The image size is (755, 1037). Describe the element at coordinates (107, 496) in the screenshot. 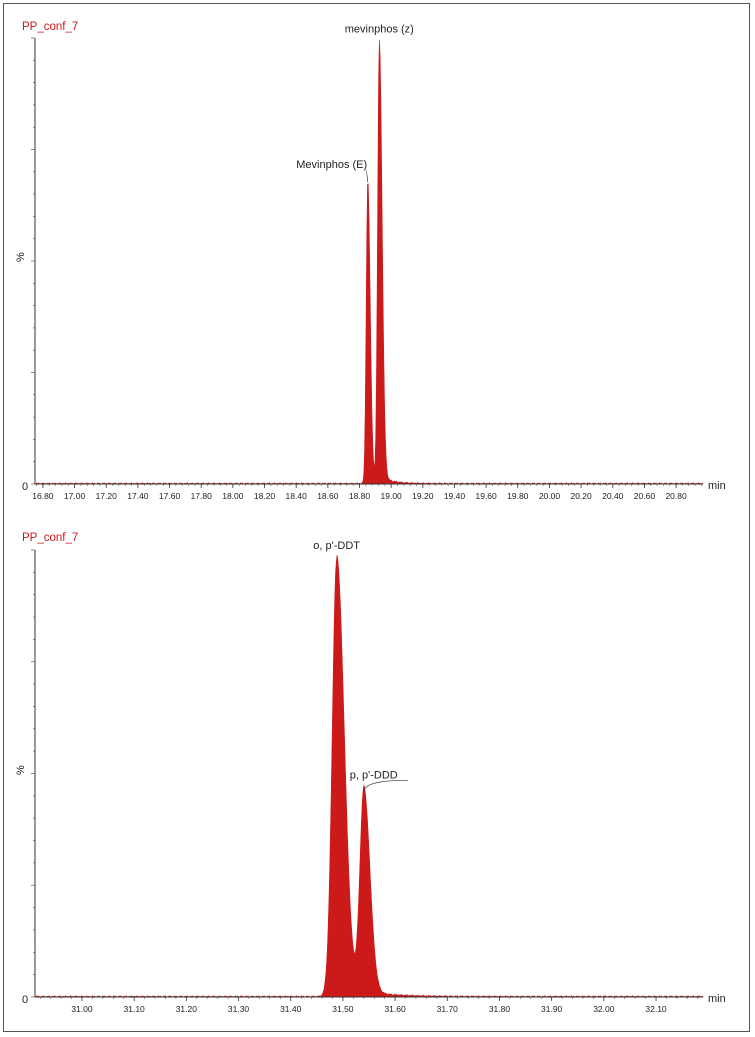

I see `x-tick-label: 17.20` at that location.